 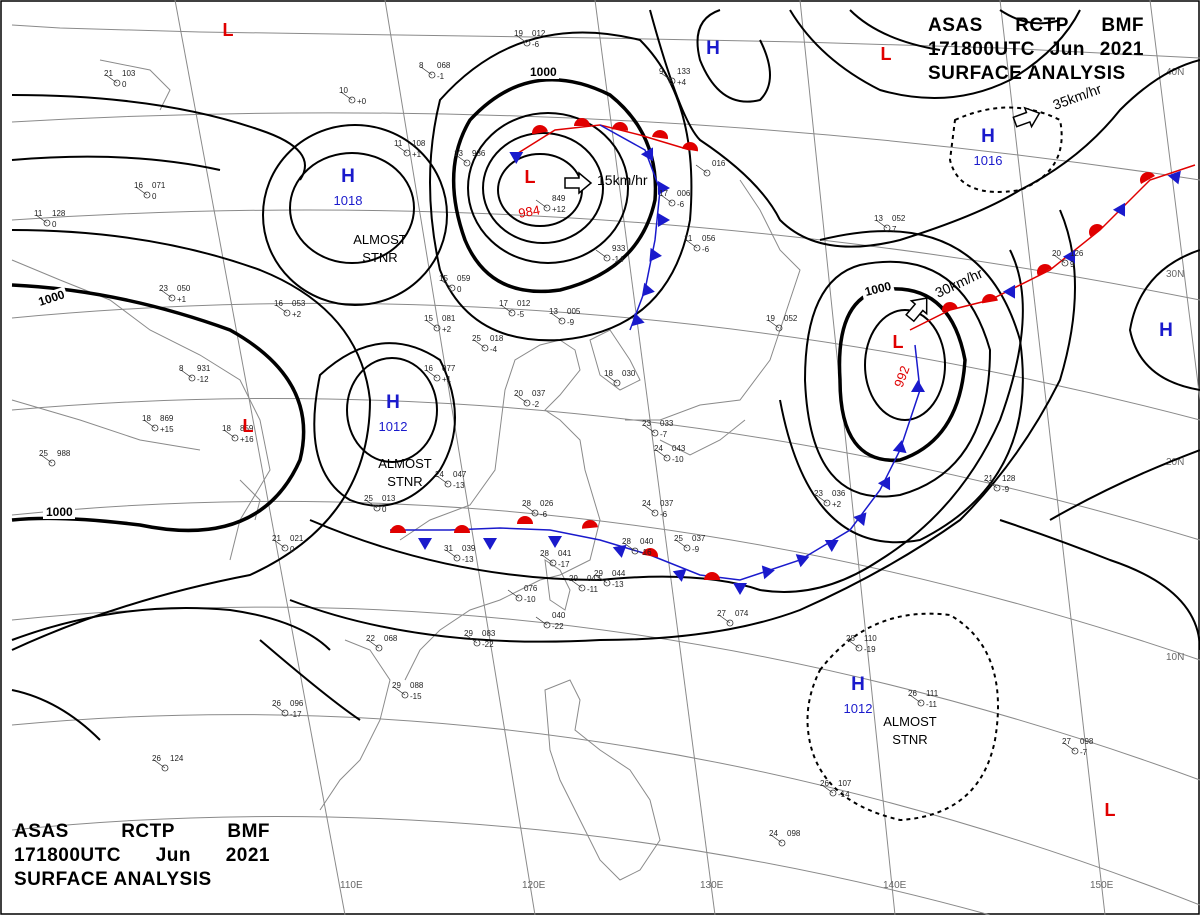 I want to click on station-temp: 28, so click(x=626, y=541).